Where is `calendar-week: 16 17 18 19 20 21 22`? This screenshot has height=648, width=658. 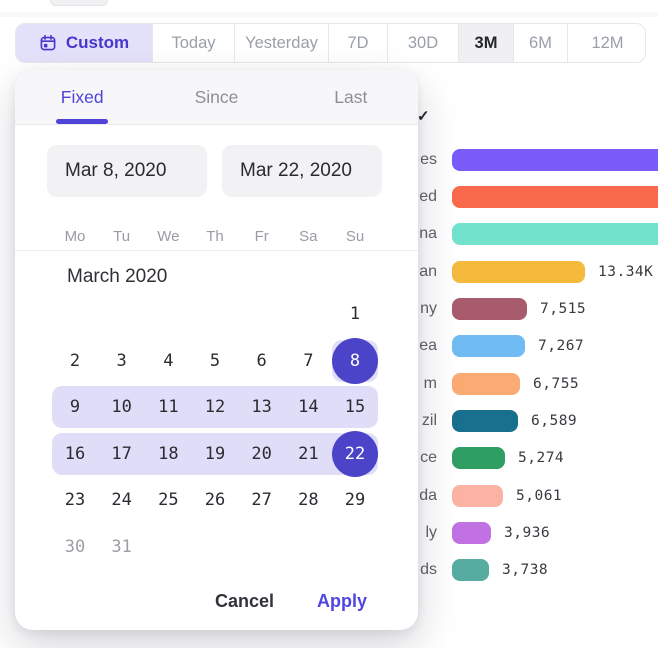
calendar-week: 16 17 18 19 20 21 22 is located at coordinates (216, 454).